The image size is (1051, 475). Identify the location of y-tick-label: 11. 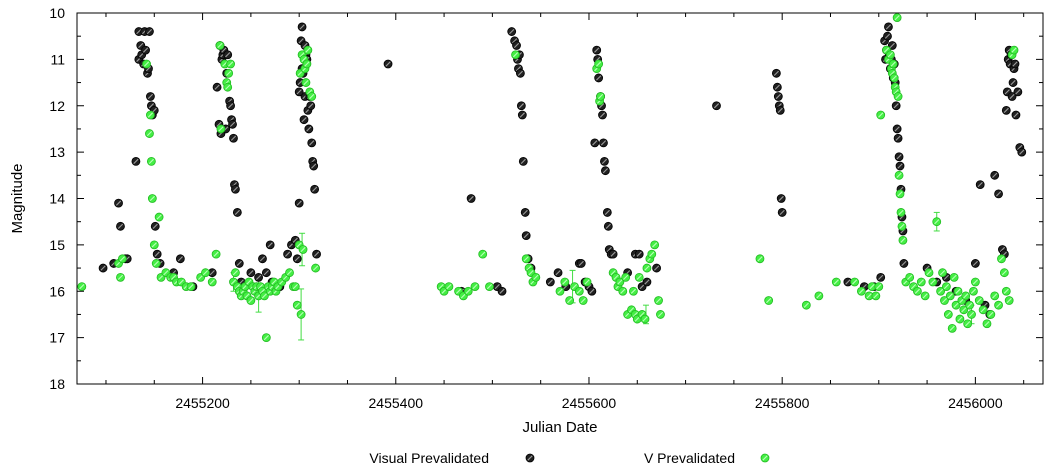
(57, 59).